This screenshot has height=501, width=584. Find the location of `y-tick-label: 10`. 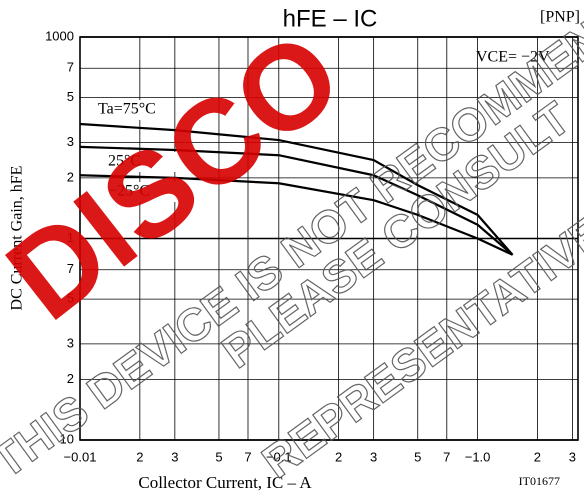

y-tick-label: 10 is located at coordinates (67, 438).